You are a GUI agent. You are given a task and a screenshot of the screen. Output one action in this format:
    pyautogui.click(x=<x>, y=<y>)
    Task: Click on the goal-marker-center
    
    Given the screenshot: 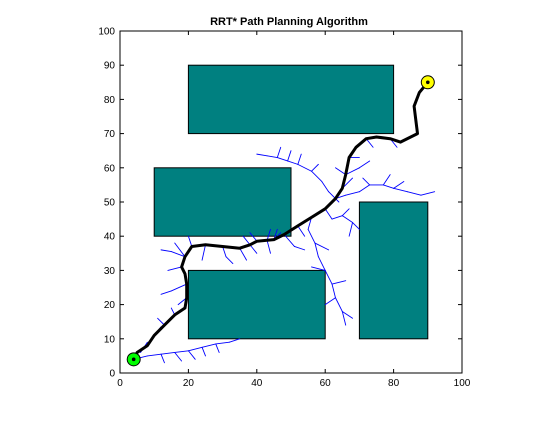 What is the action you would take?
    pyautogui.click(x=428, y=82)
    